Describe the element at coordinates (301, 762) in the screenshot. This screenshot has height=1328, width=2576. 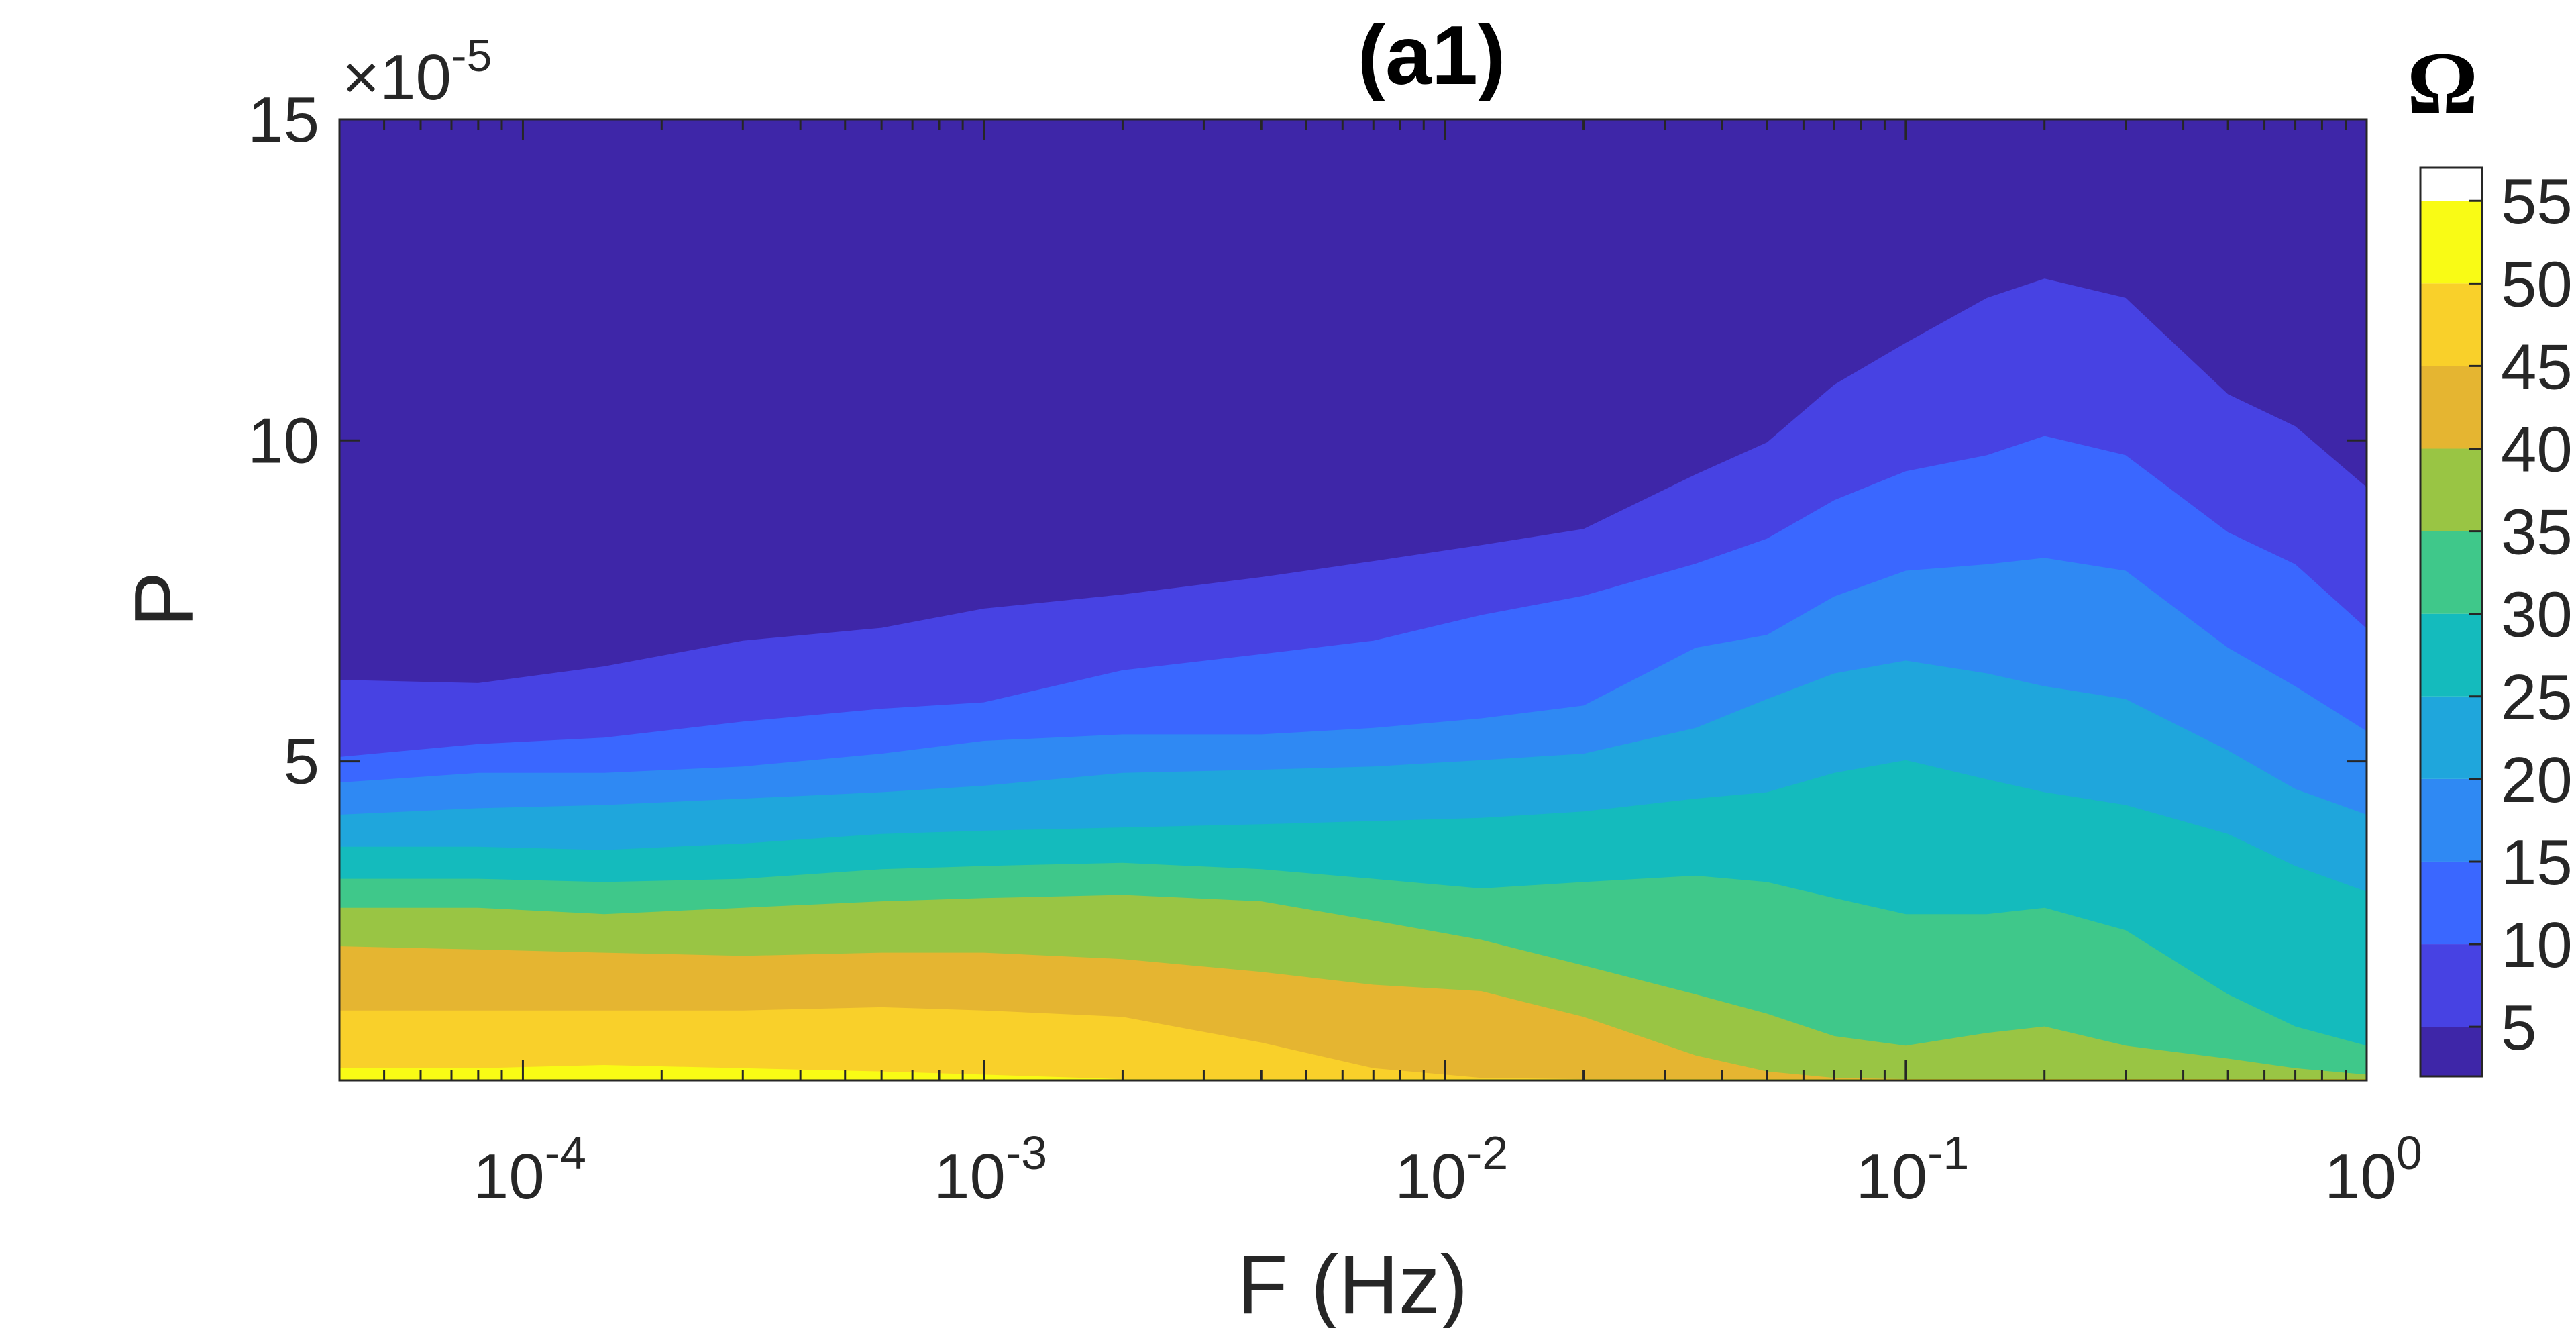
I see `y-tick-label: 5` at that location.